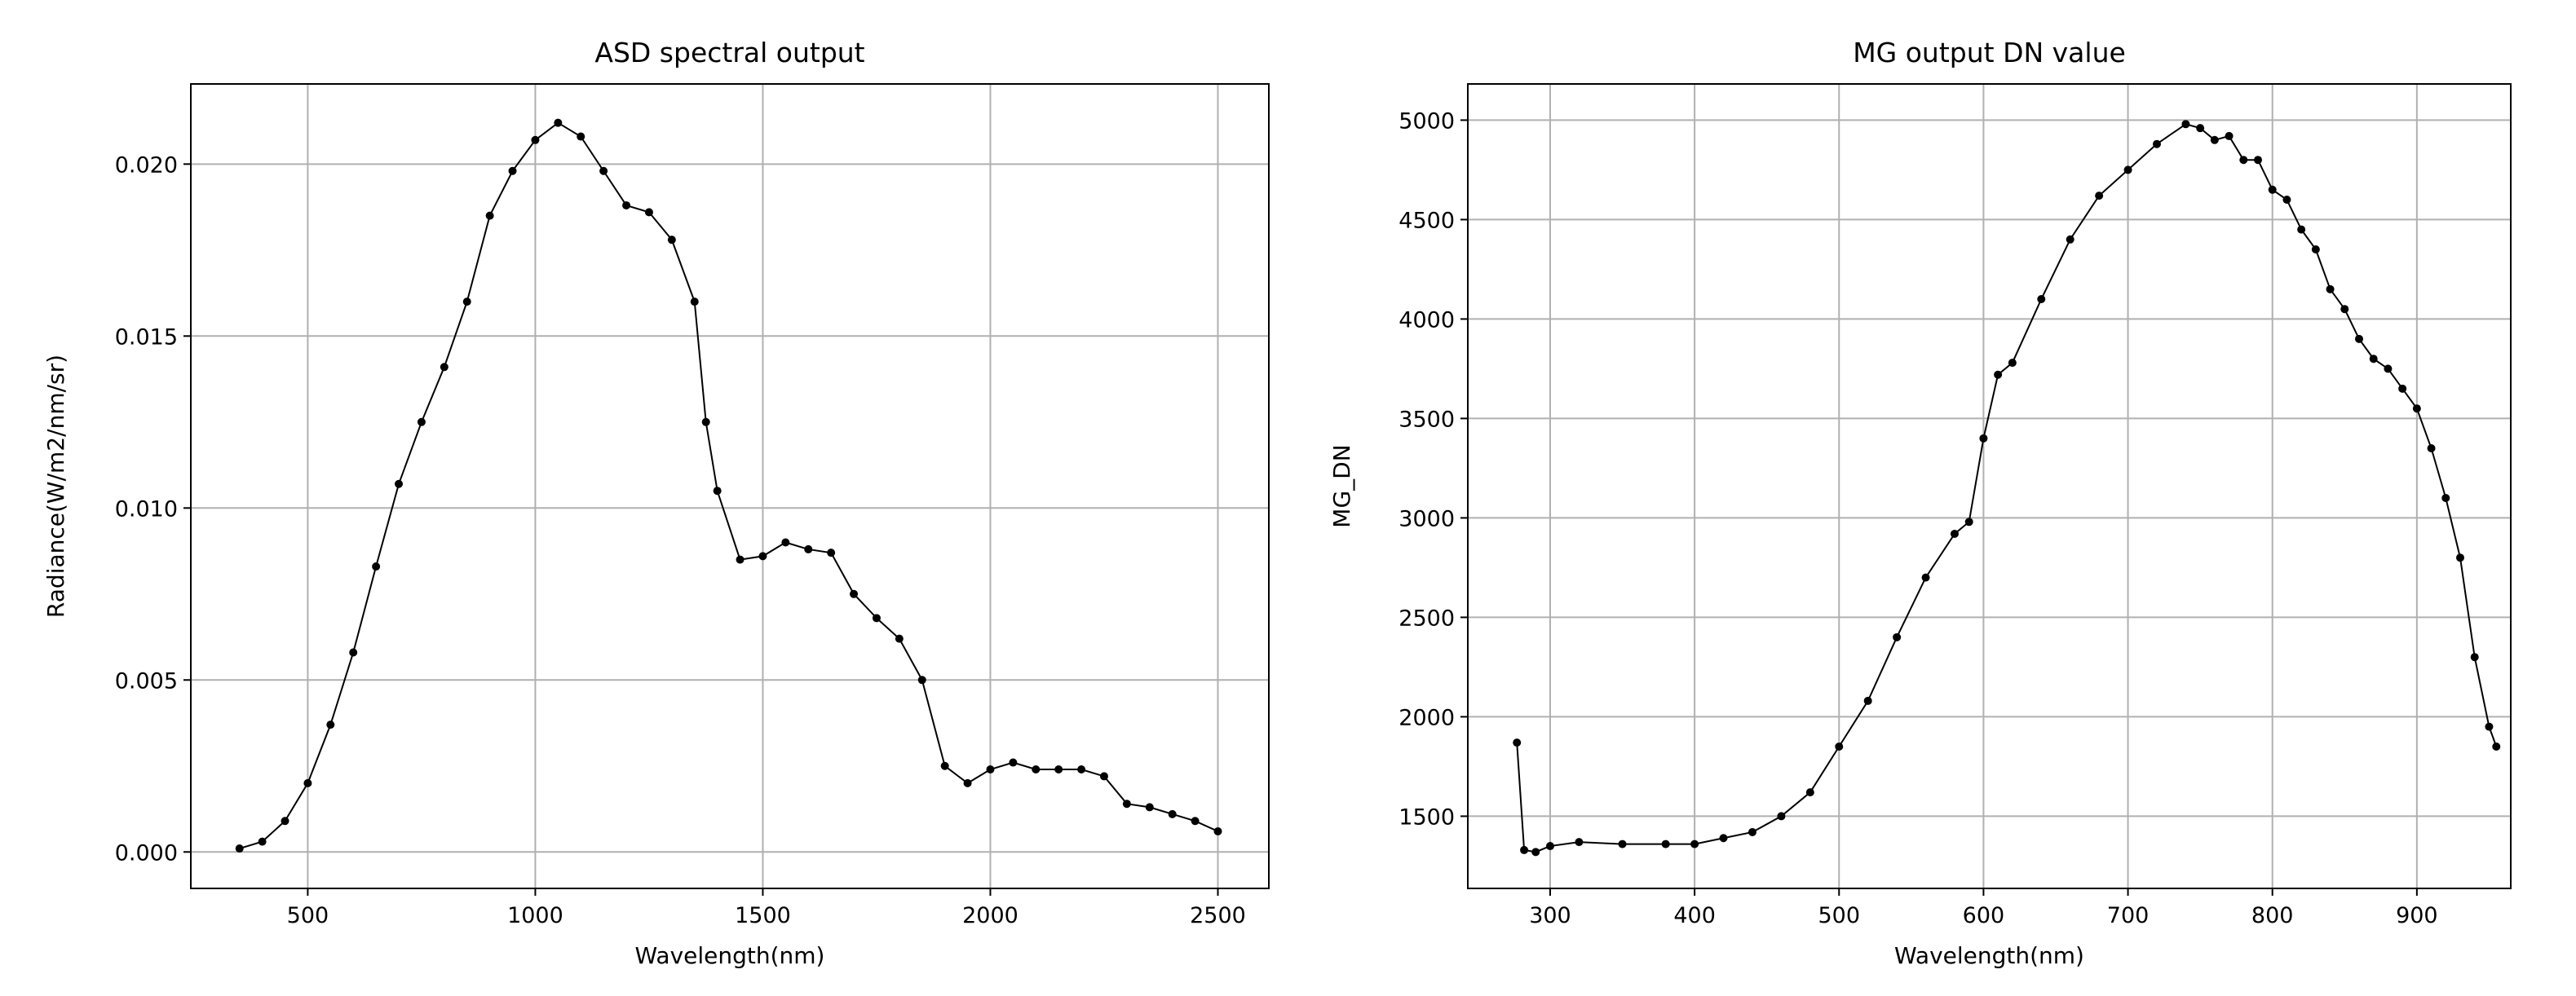 This screenshot has height=996, width=2576. Describe the element at coordinates (1426, 518) in the screenshot. I see `y-tick-label: 3000` at that location.